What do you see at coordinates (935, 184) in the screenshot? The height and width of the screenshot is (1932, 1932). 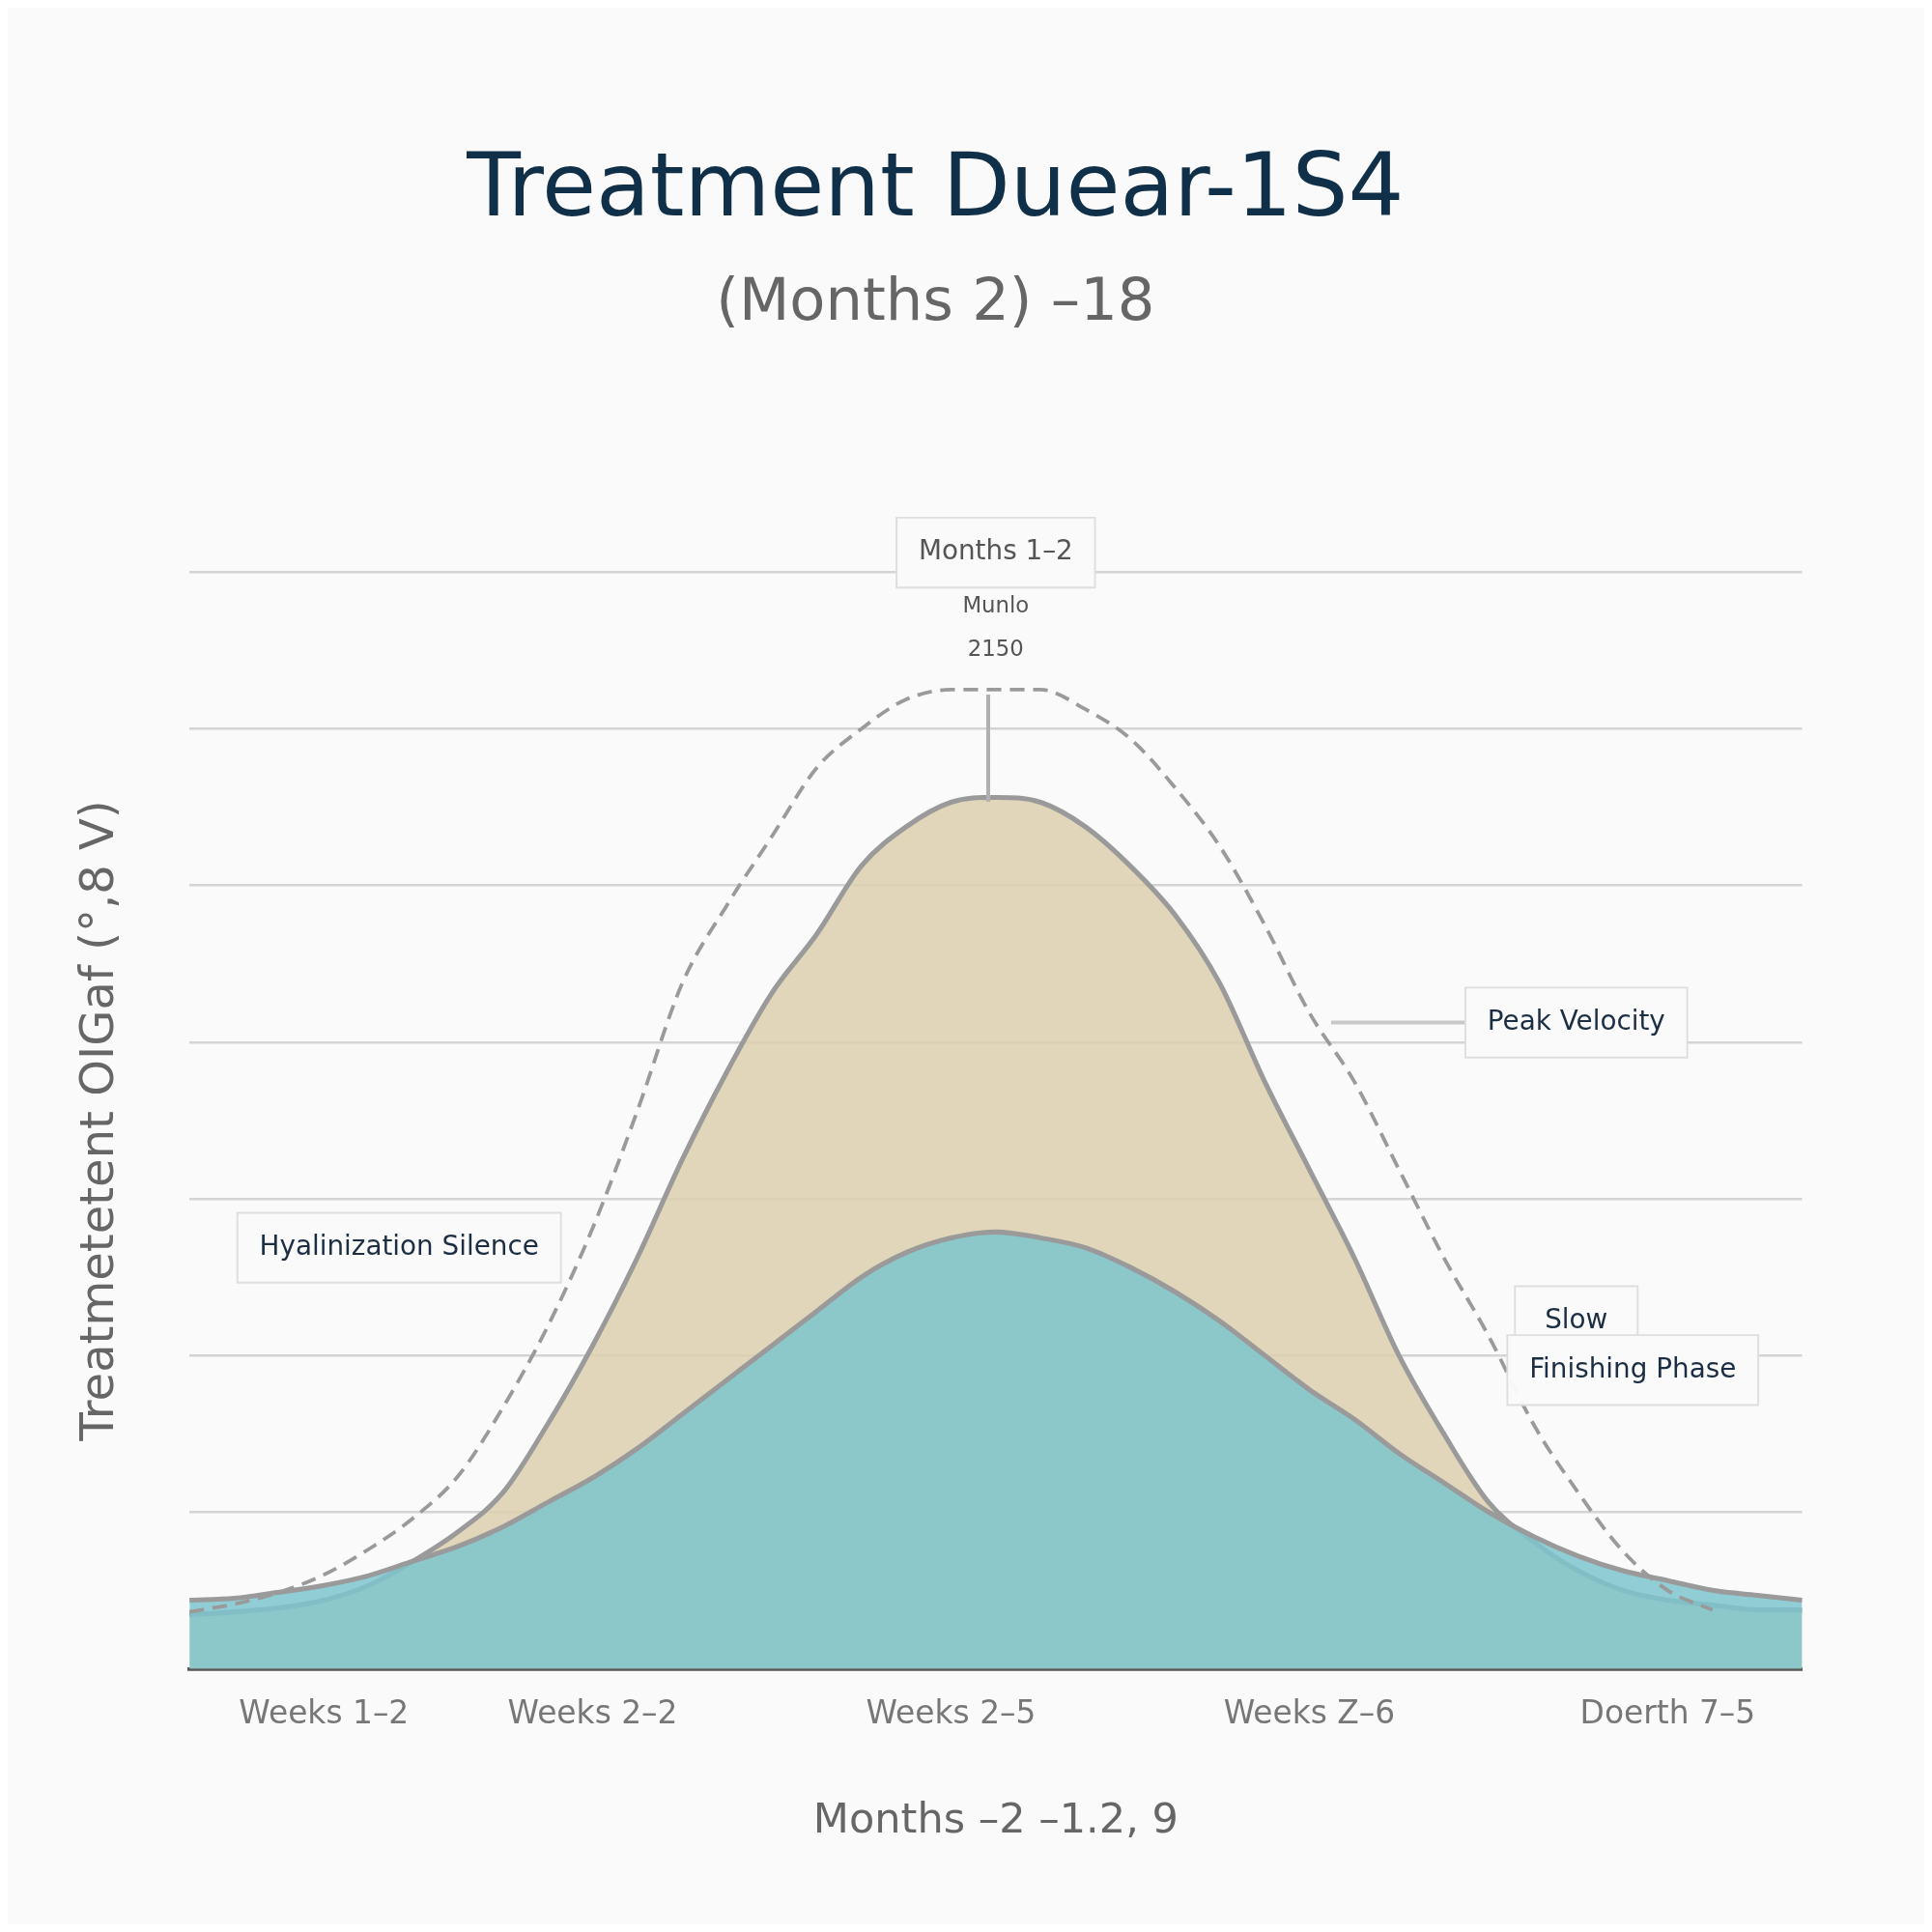 I see `chart-title: Treatment Duear-1S4` at bounding box center [935, 184].